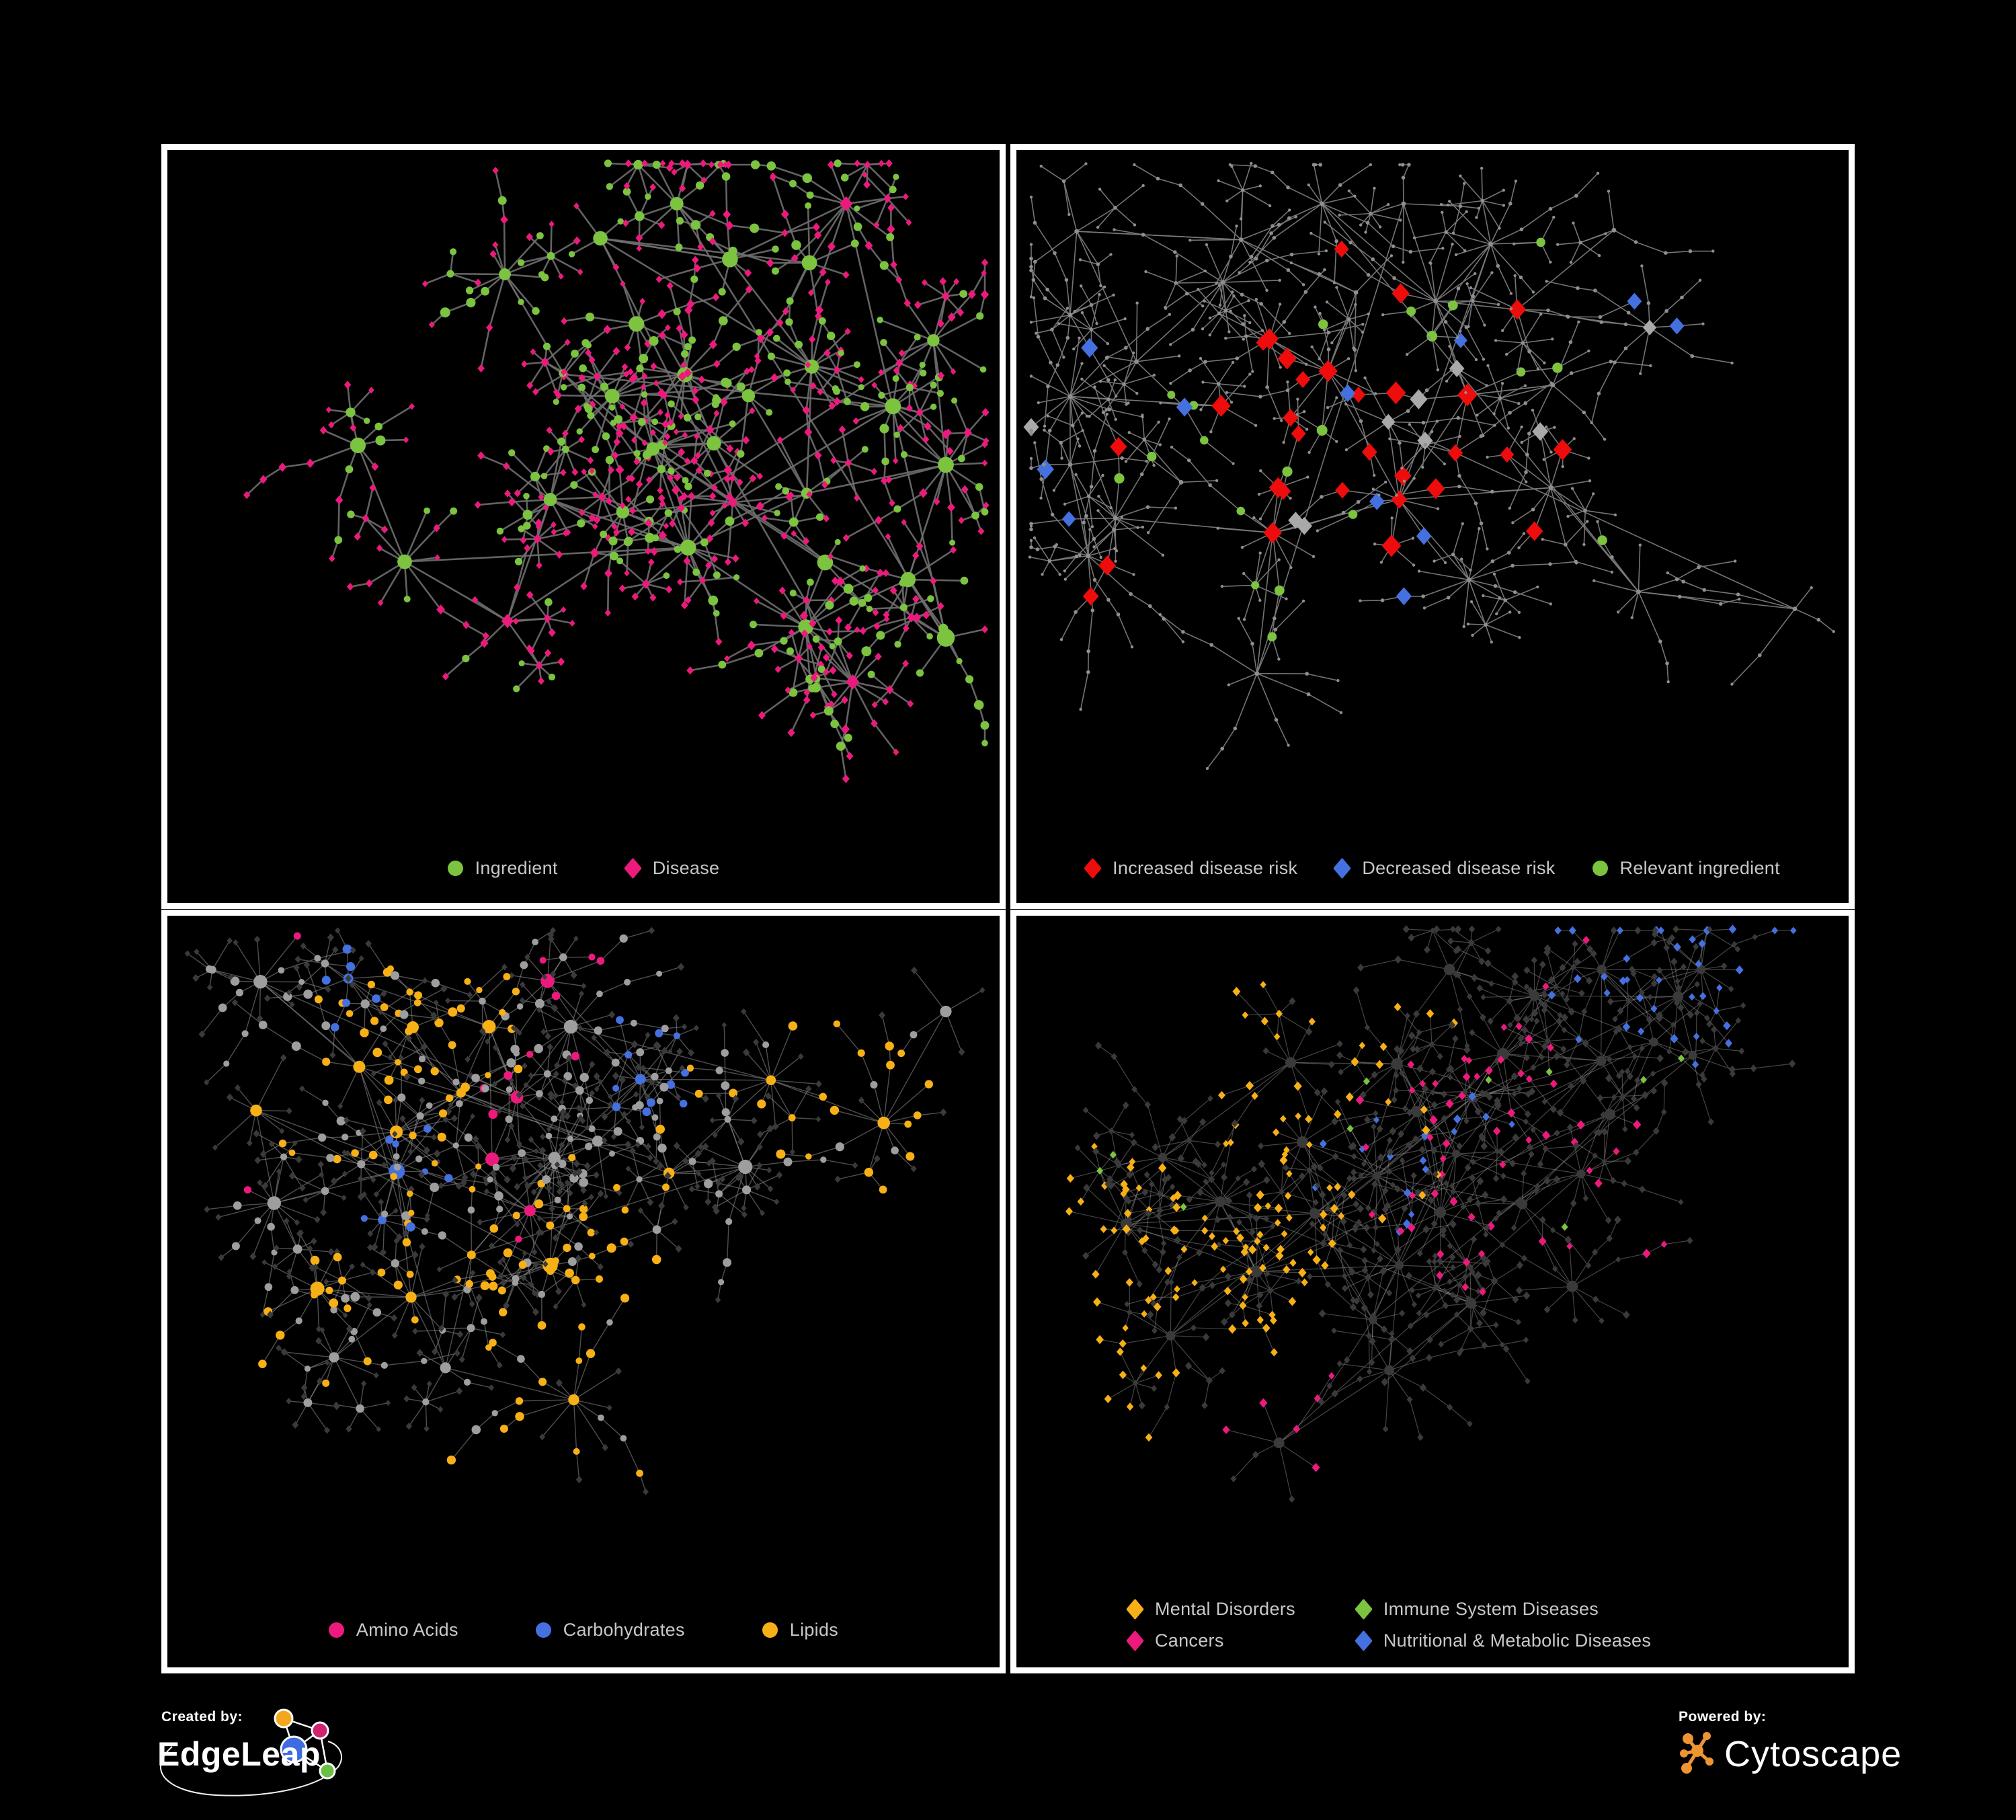  I want to click on edgeleap-wordmark: EdgeLeap, so click(239, 1754).